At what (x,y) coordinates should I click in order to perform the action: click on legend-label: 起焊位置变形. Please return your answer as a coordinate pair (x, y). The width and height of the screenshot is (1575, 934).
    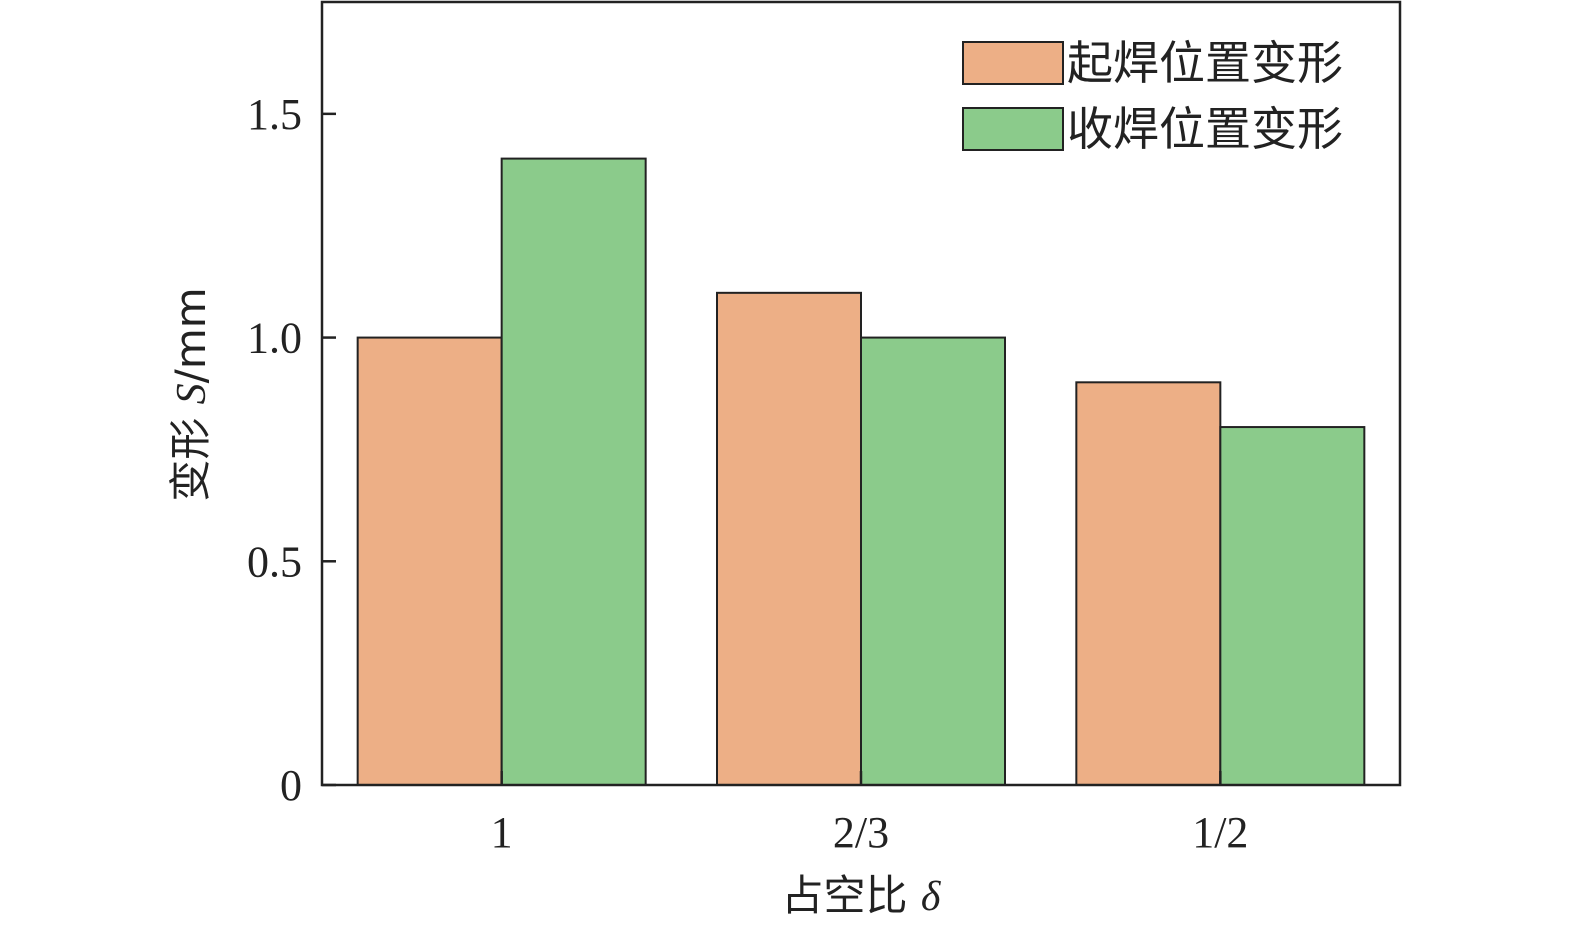
    Looking at the image, I should click on (1205, 63).